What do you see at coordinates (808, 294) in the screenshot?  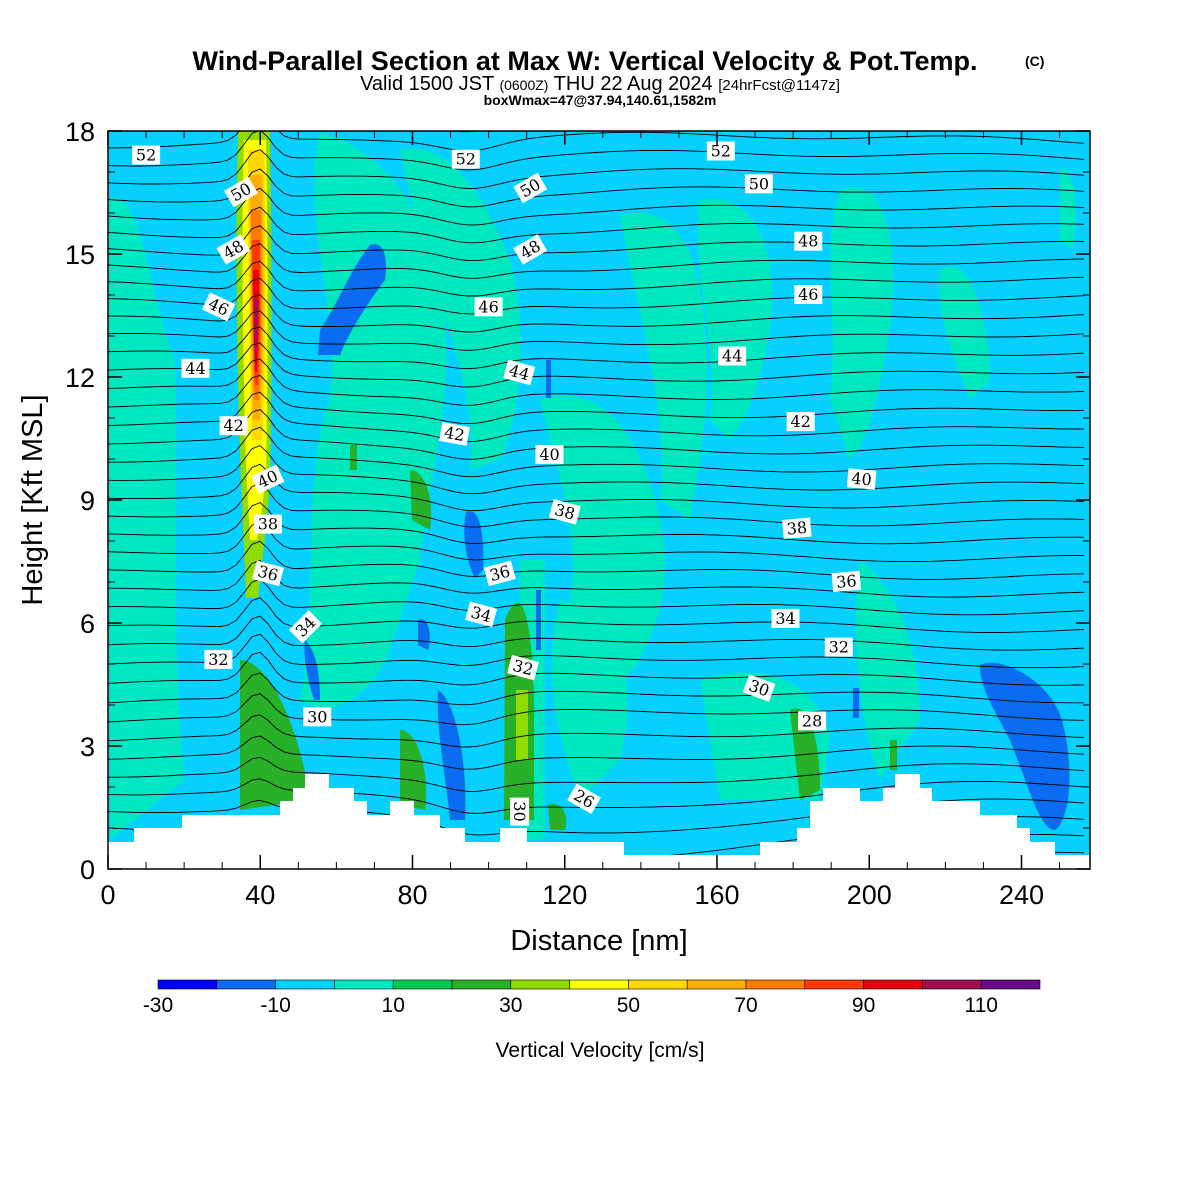 I see `isentrope-label-text: 46` at bounding box center [808, 294].